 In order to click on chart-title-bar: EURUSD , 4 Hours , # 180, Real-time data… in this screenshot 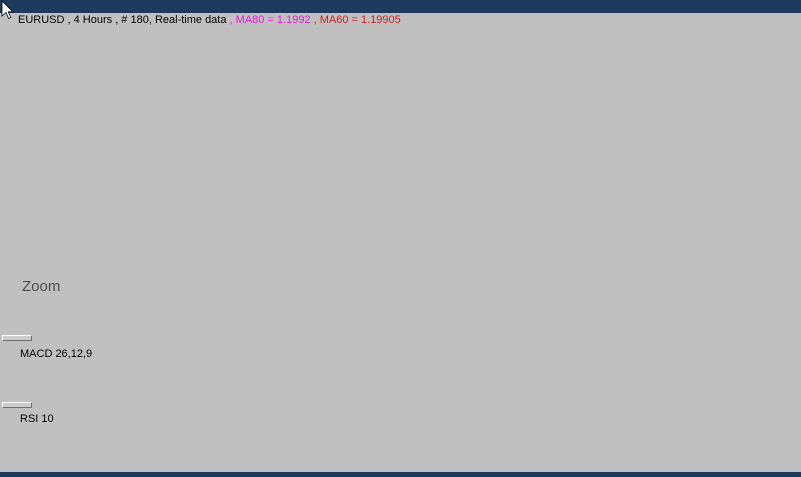, I will do `click(400, 20)`.